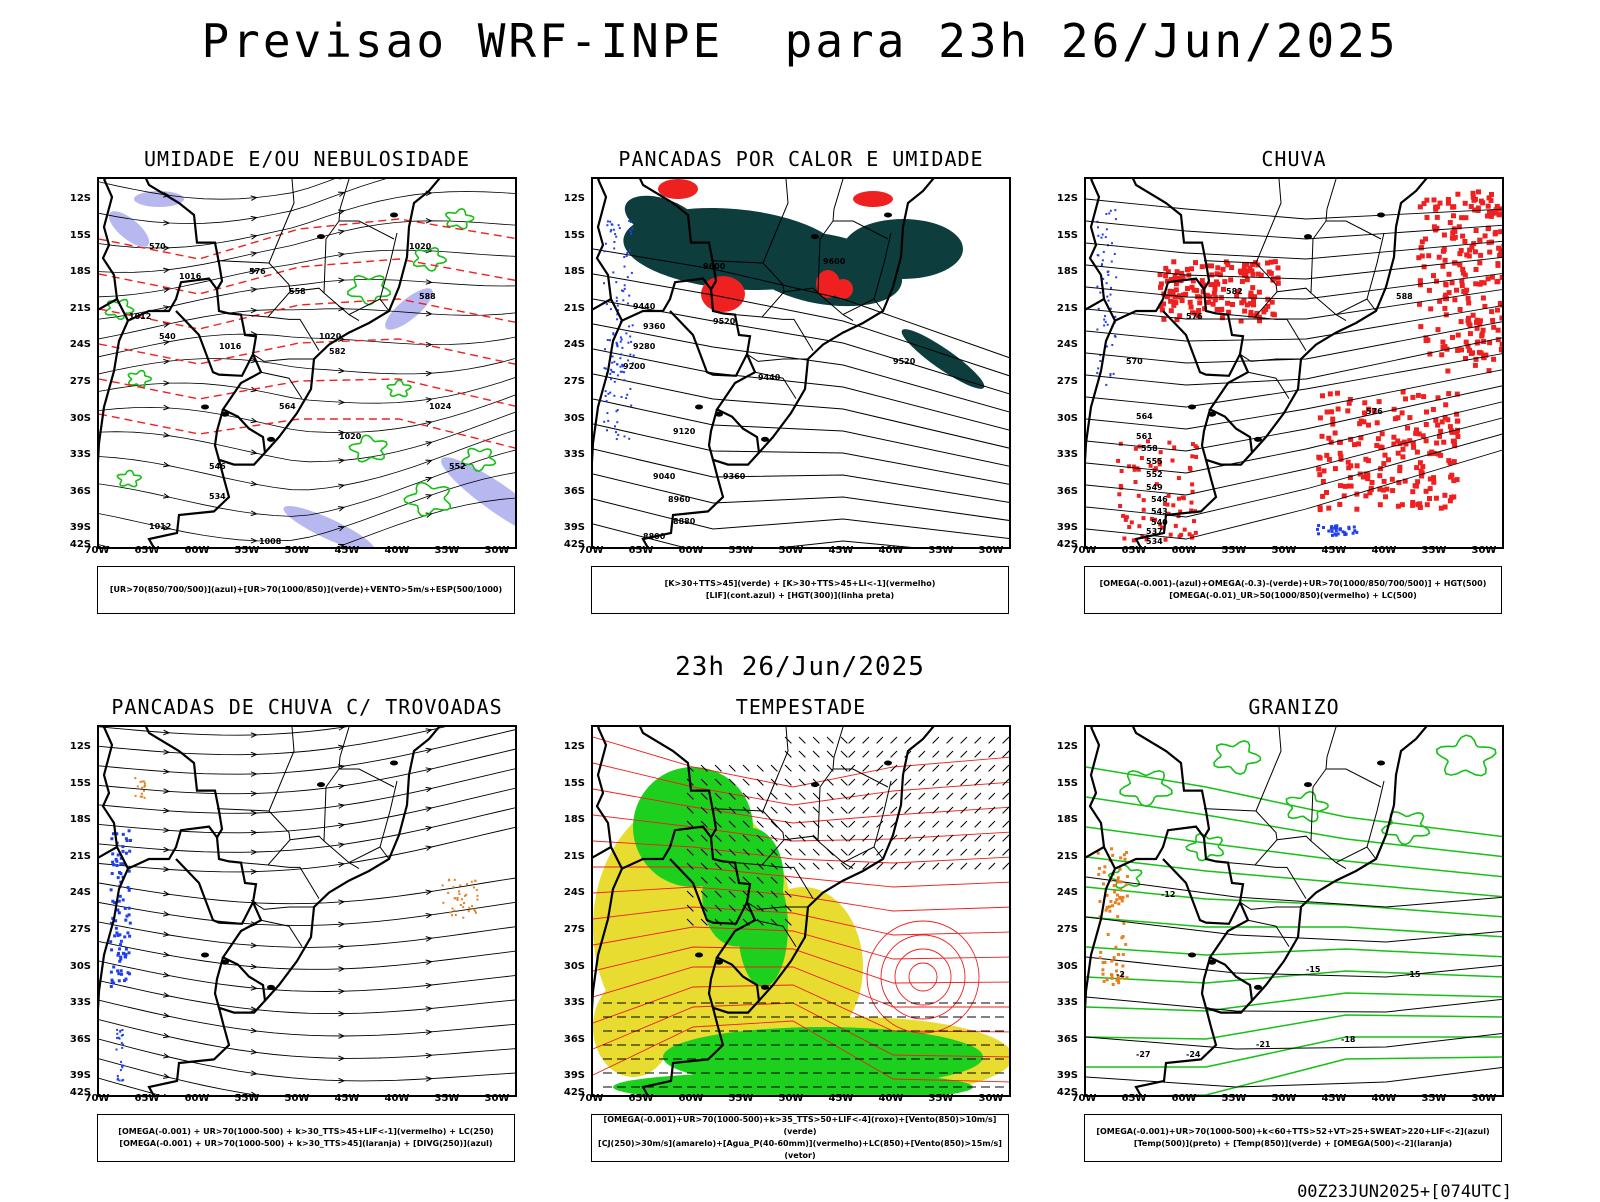  I want to click on panel-title-granizo: GRANIZO, so click(1294, 707).